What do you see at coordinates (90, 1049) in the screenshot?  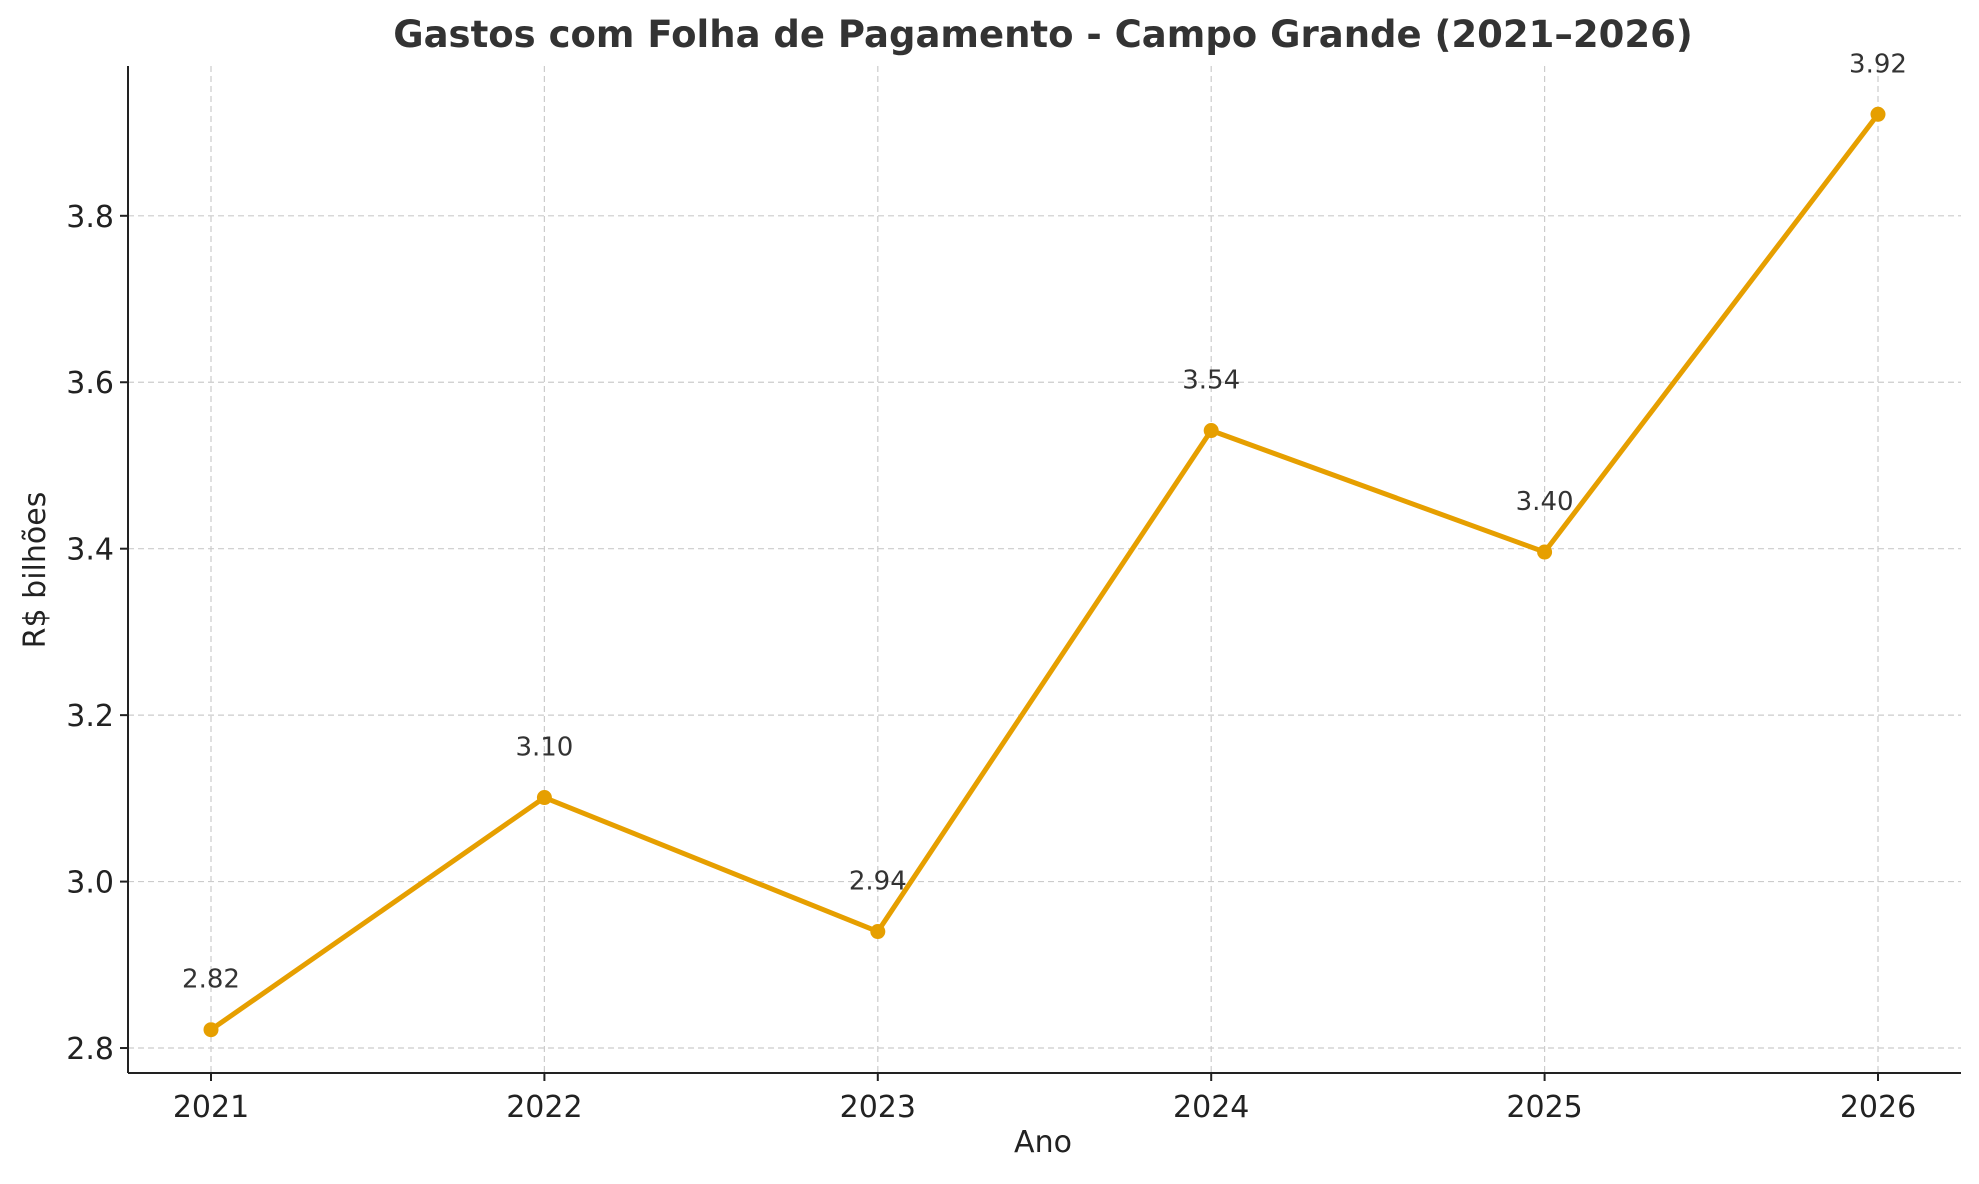 I see `y-tick-label: 2.8` at bounding box center [90, 1049].